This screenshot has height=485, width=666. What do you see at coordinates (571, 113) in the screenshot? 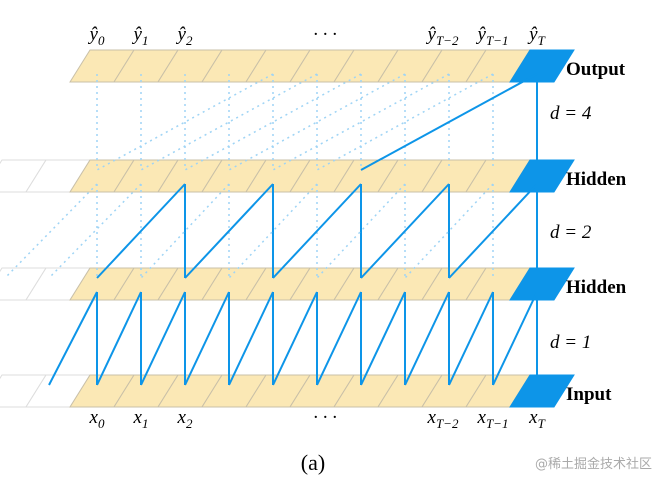
I see `dilation-label: d = 4` at bounding box center [571, 113].